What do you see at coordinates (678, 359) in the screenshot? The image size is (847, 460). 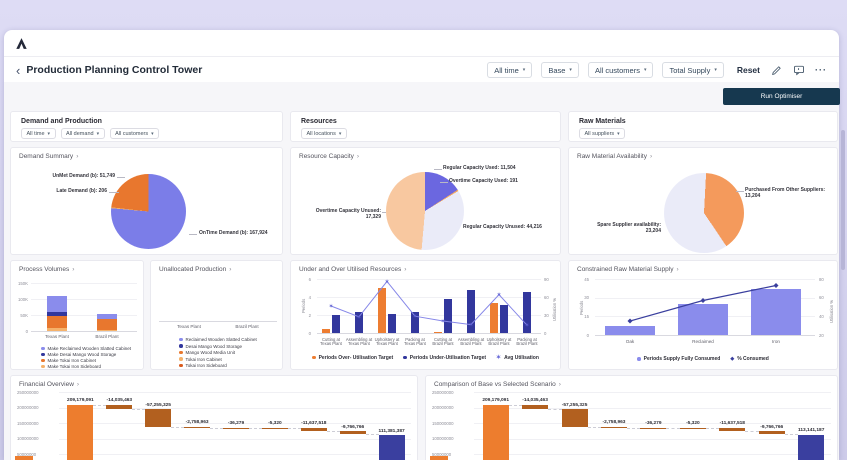 I see `legend-item: Periods Supply Fully Consumed` at bounding box center [678, 359].